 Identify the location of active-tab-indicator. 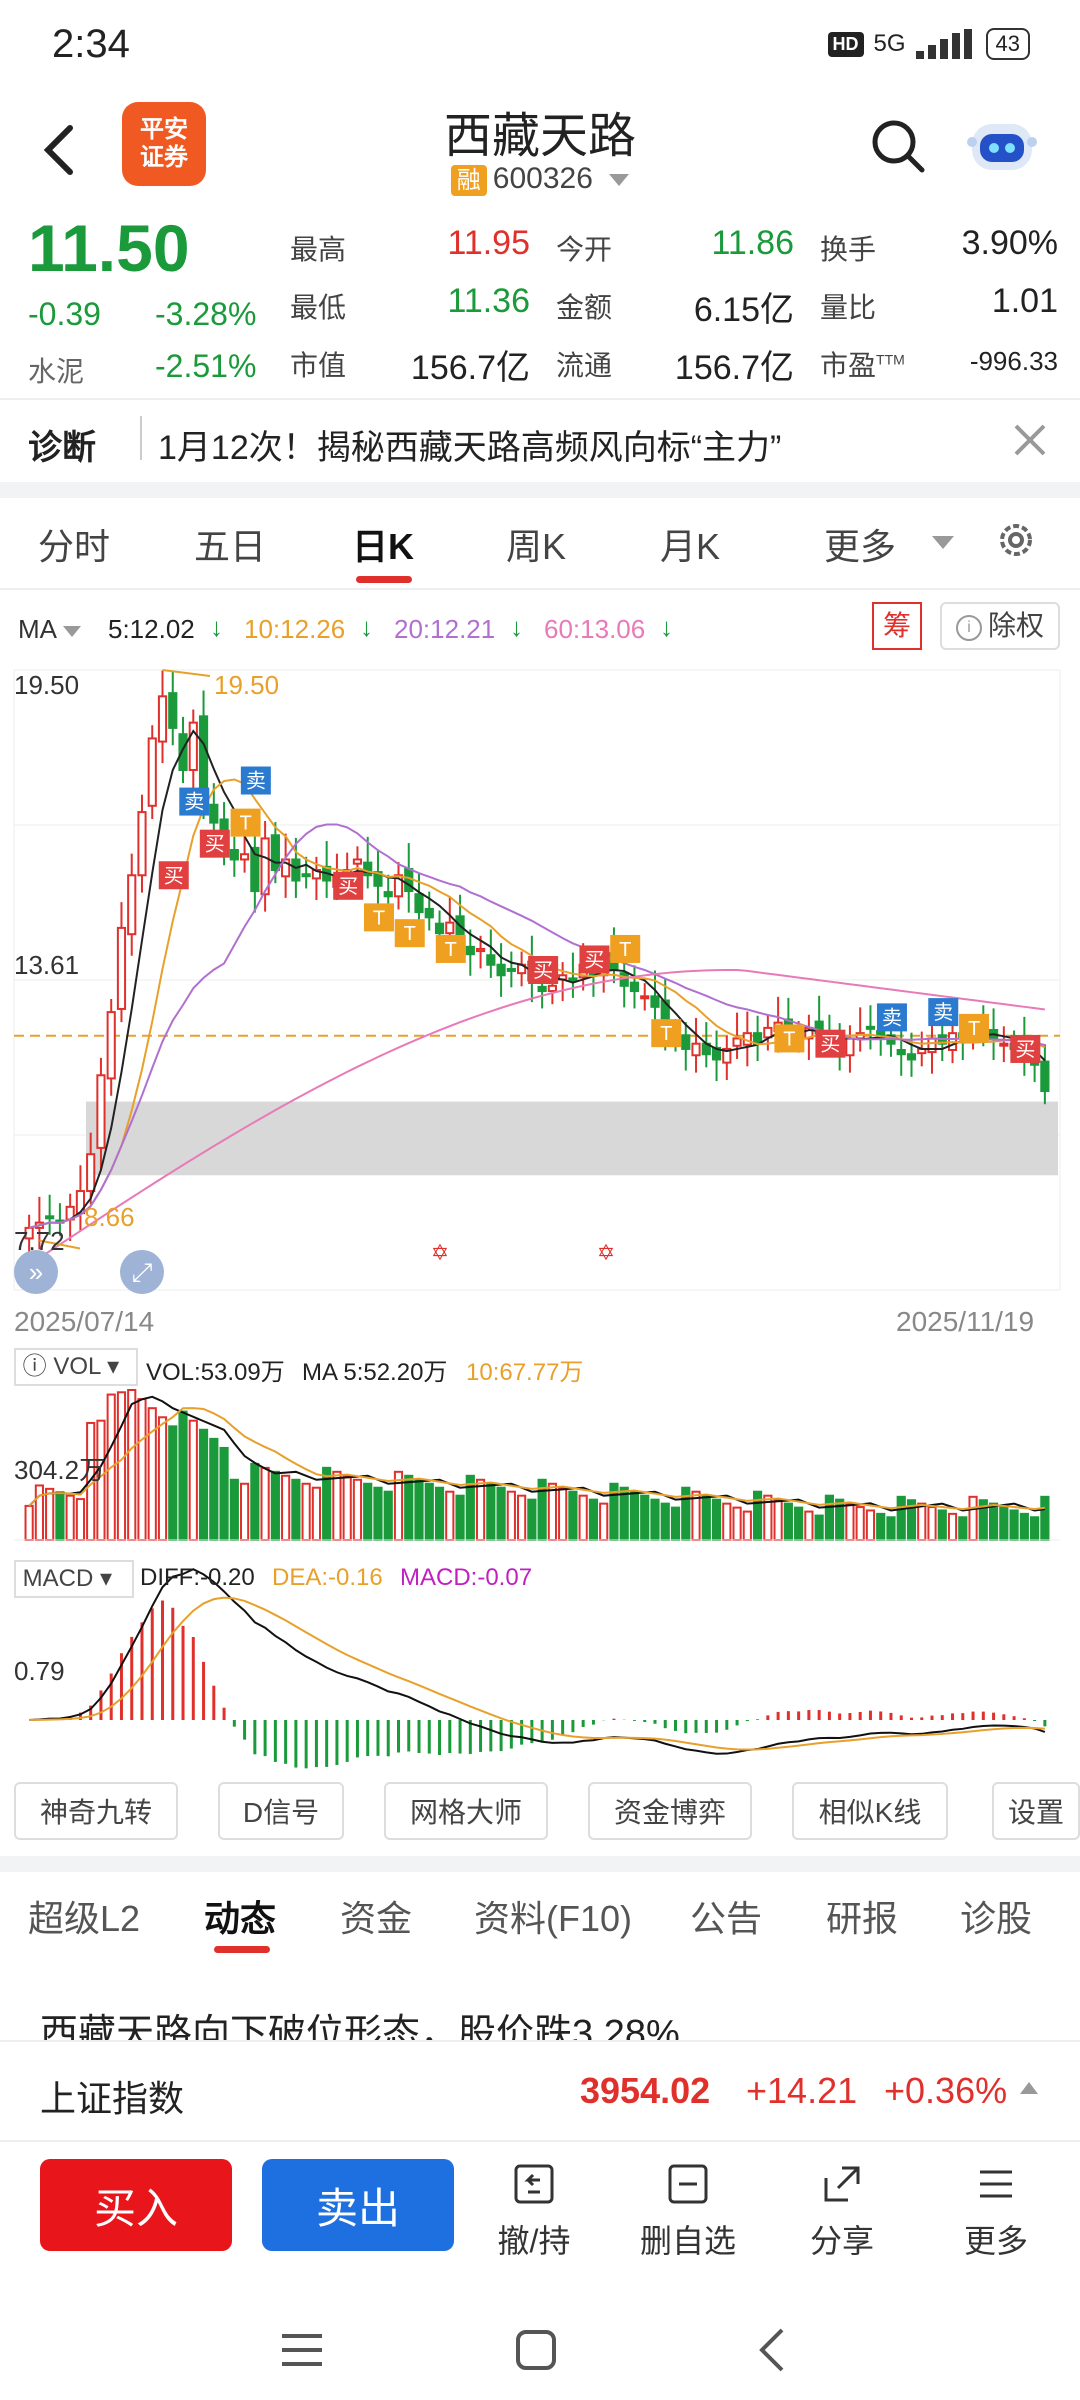
(384, 579).